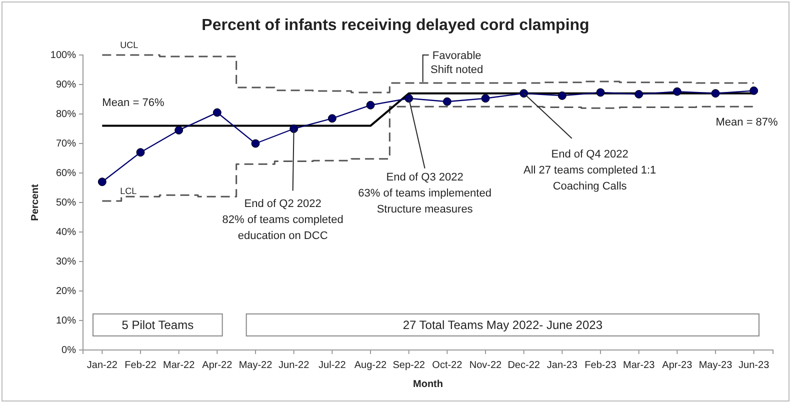  I want to click on chart-title: Percent of infants receiving delayed cord clamping, so click(396, 25).